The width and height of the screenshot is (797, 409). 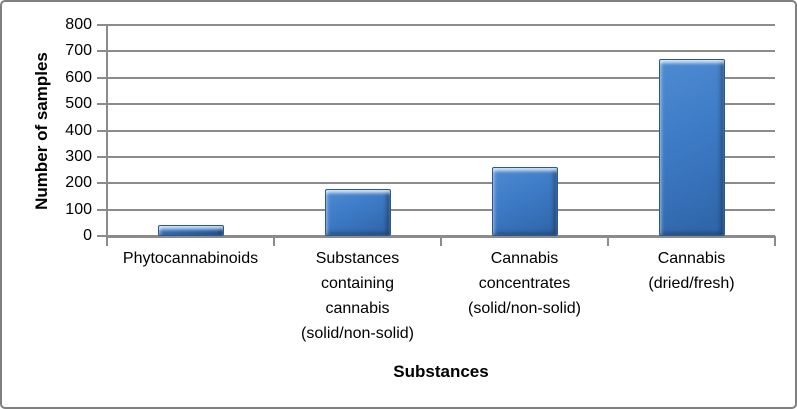 What do you see at coordinates (78, 156) in the screenshot?
I see `y-tick-label-300: 300` at bounding box center [78, 156].